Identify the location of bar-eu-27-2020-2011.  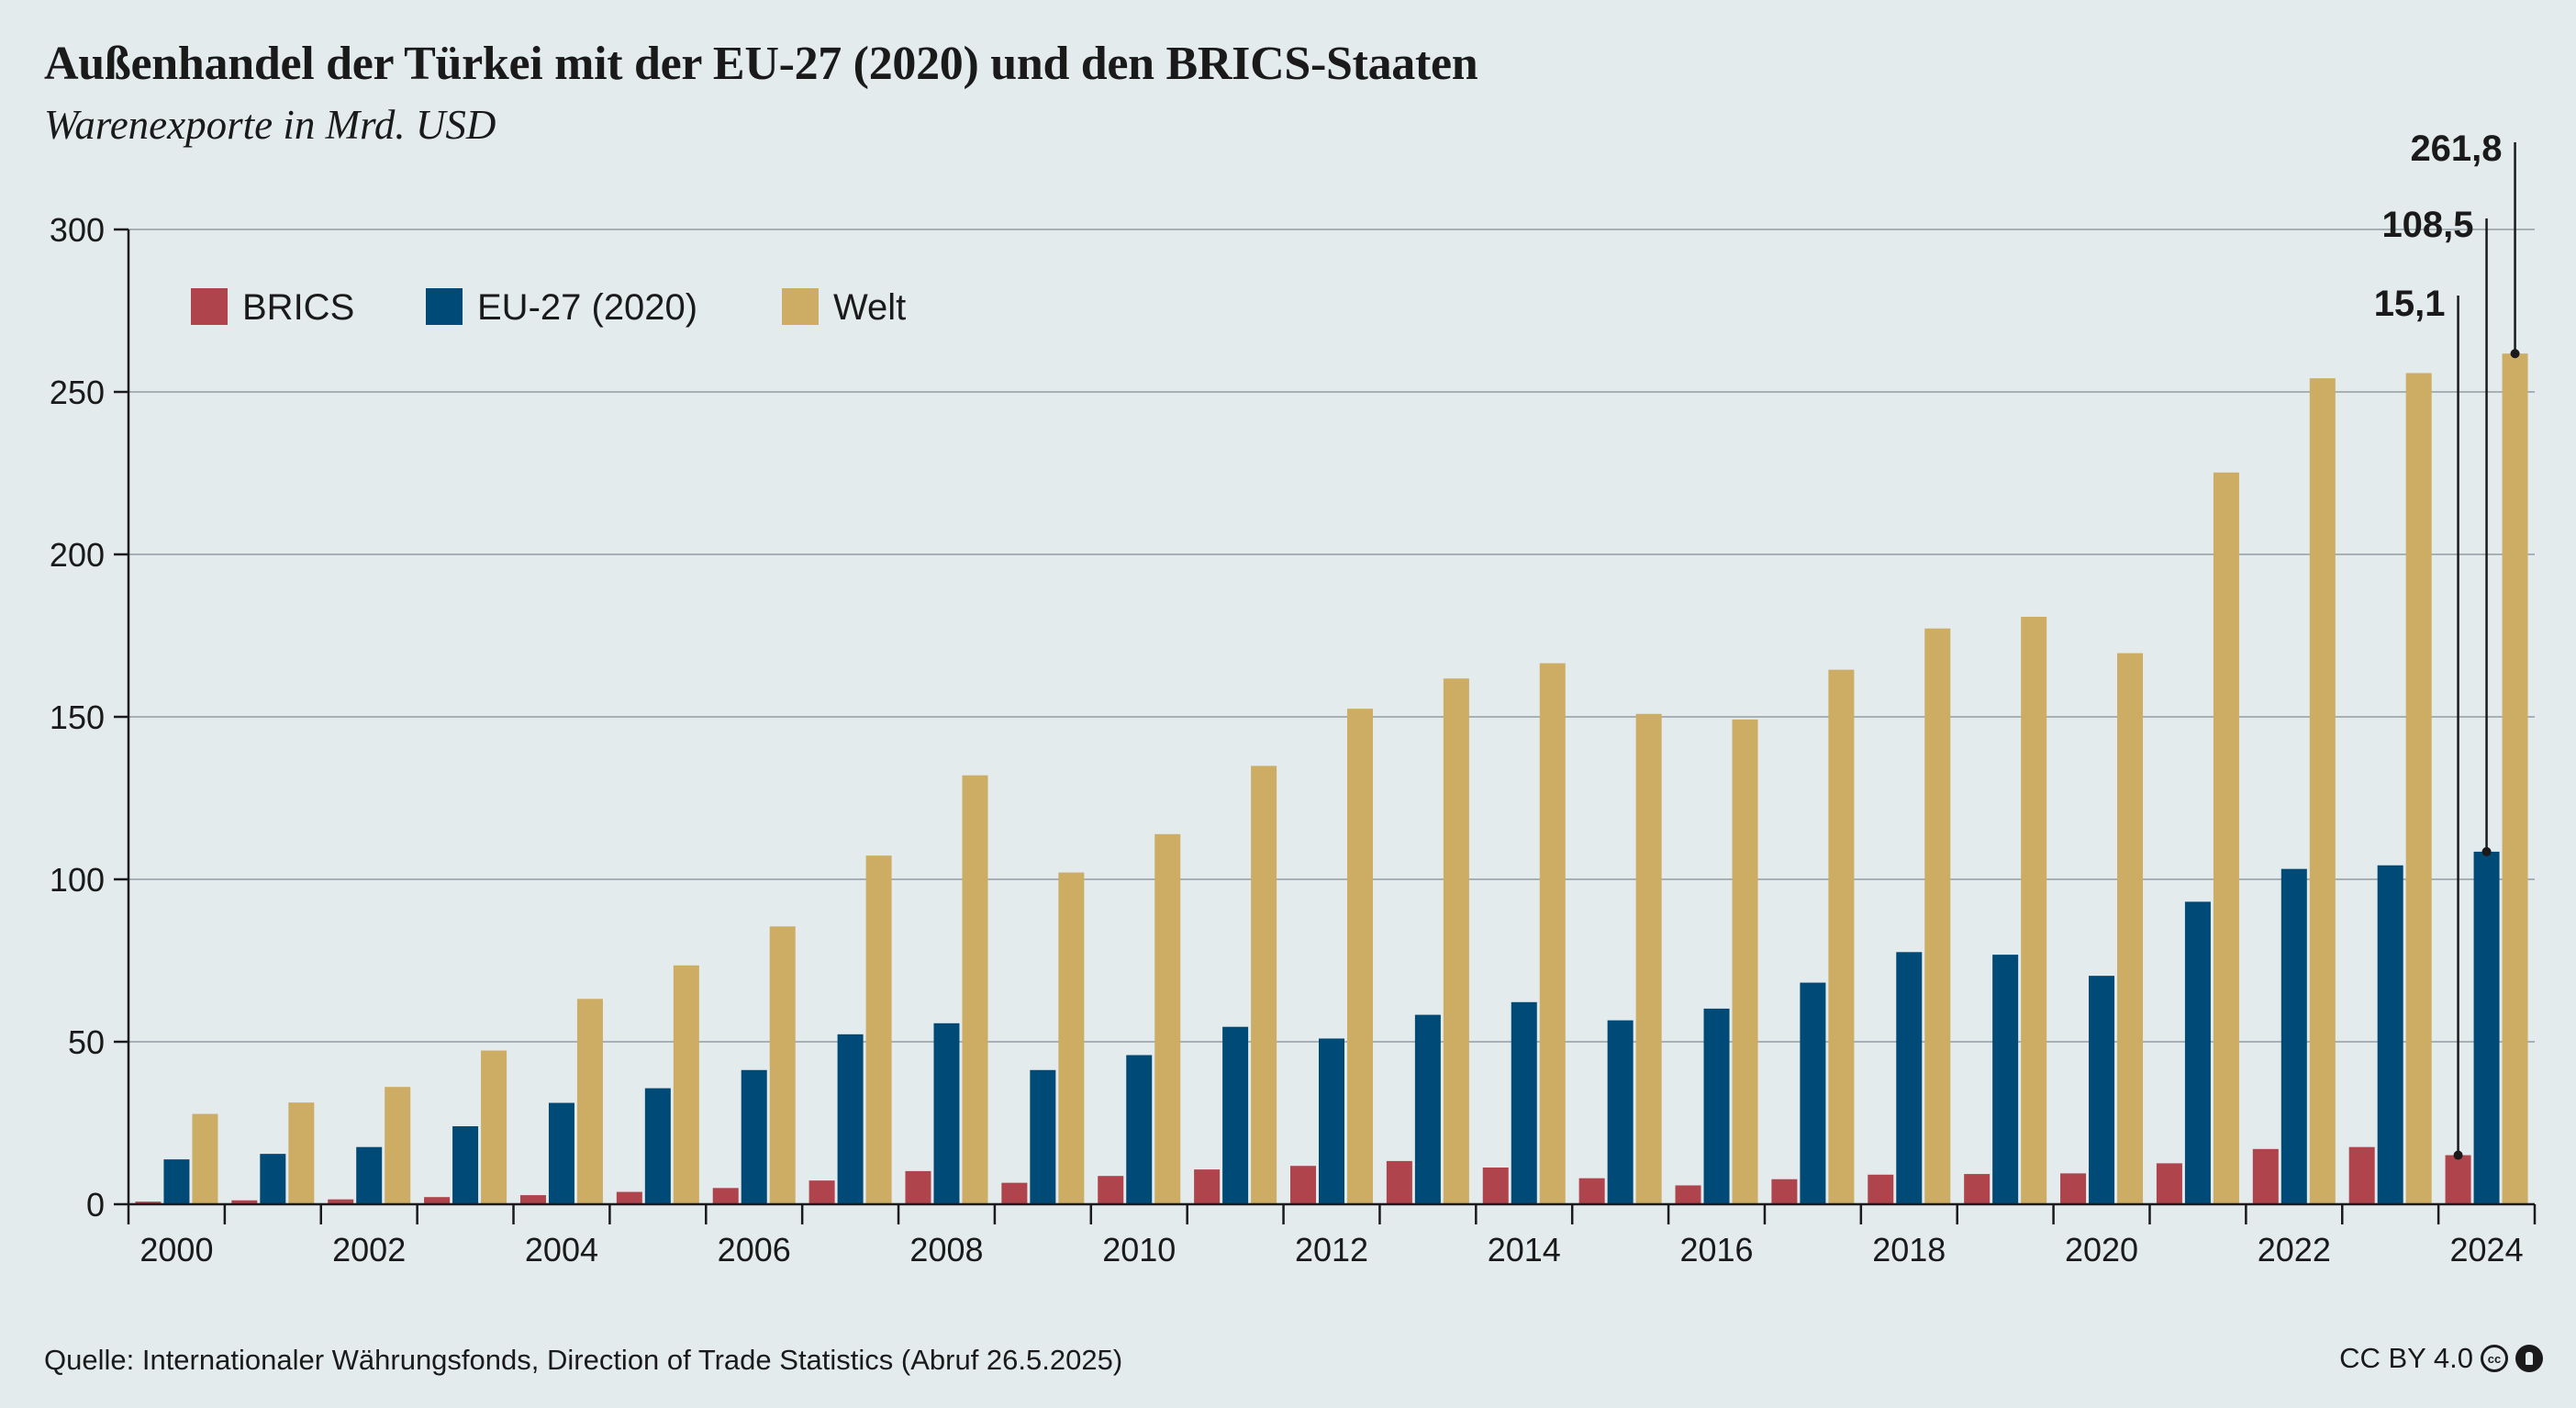
(1236, 1115).